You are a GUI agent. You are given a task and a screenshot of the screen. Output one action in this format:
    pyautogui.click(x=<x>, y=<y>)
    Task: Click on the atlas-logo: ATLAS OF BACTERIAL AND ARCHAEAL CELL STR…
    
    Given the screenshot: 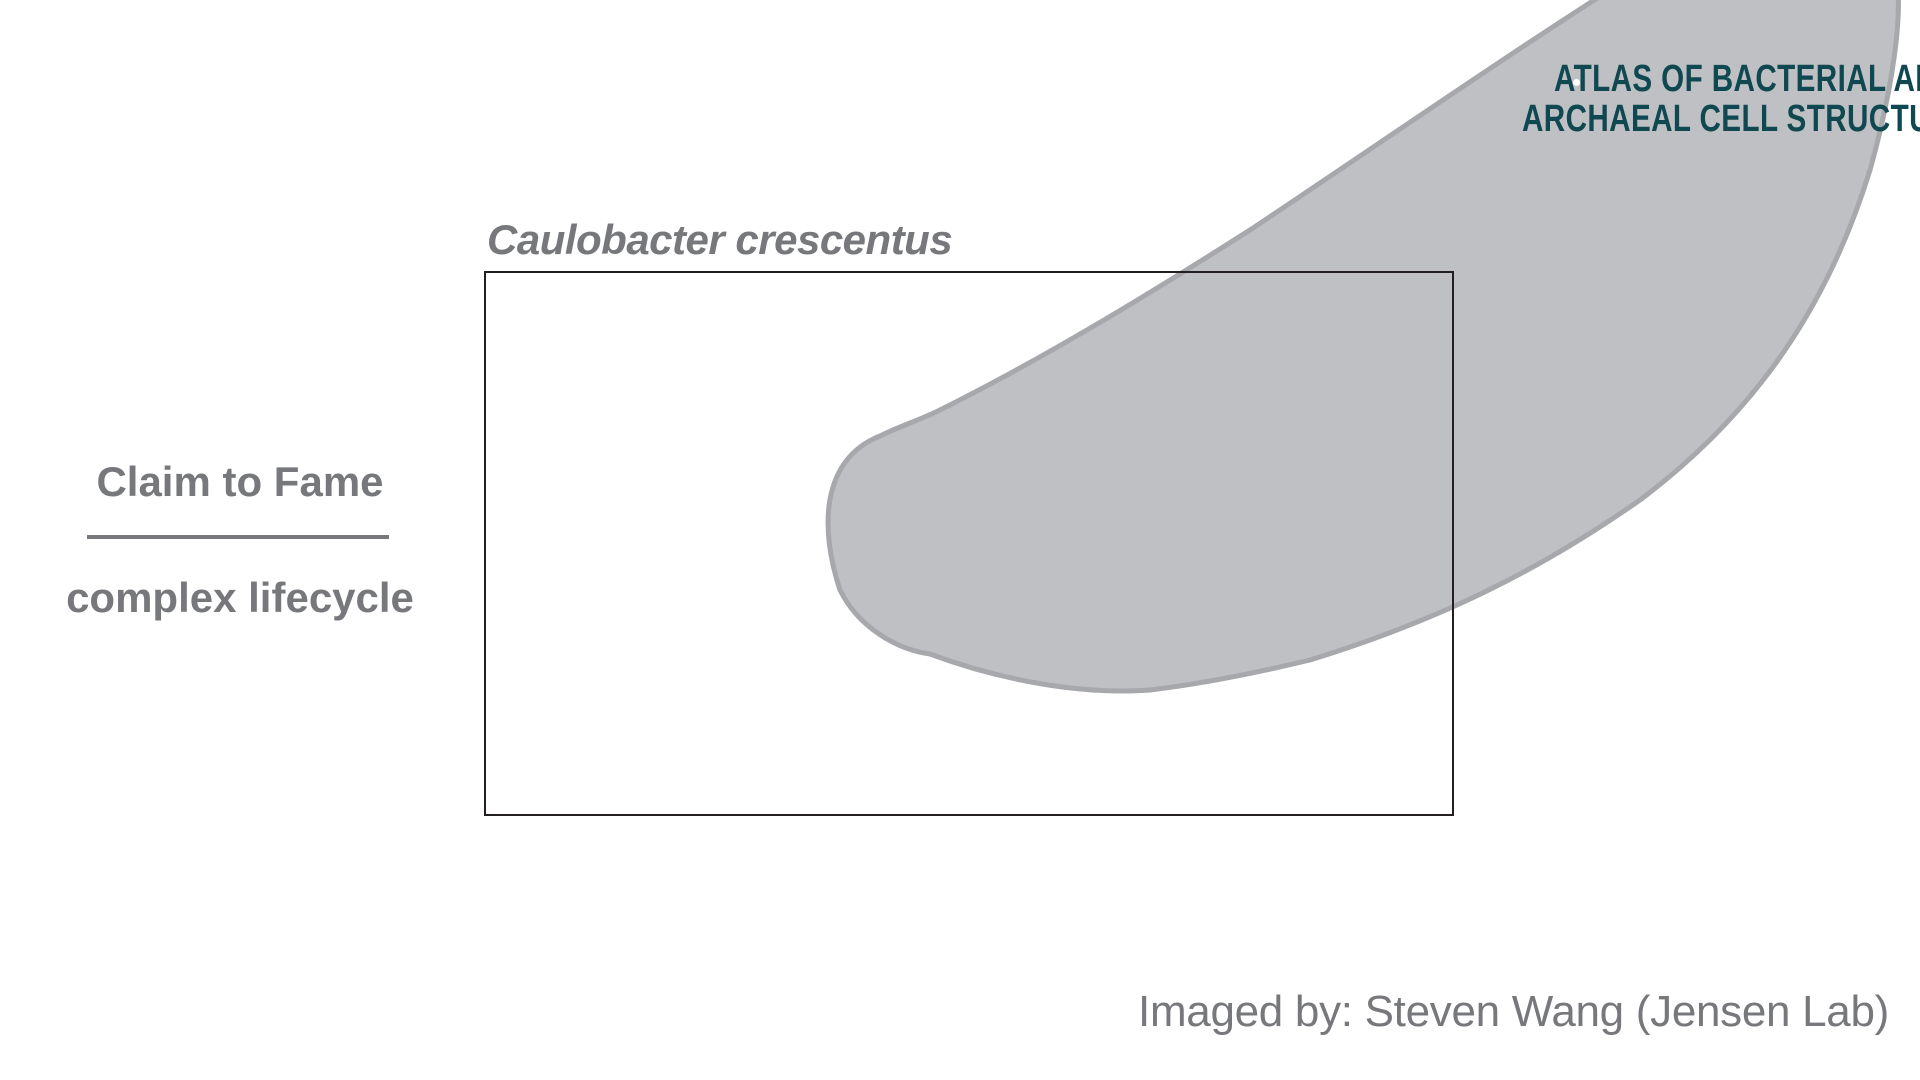 What is the action you would take?
    pyautogui.click(x=1721, y=99)
    